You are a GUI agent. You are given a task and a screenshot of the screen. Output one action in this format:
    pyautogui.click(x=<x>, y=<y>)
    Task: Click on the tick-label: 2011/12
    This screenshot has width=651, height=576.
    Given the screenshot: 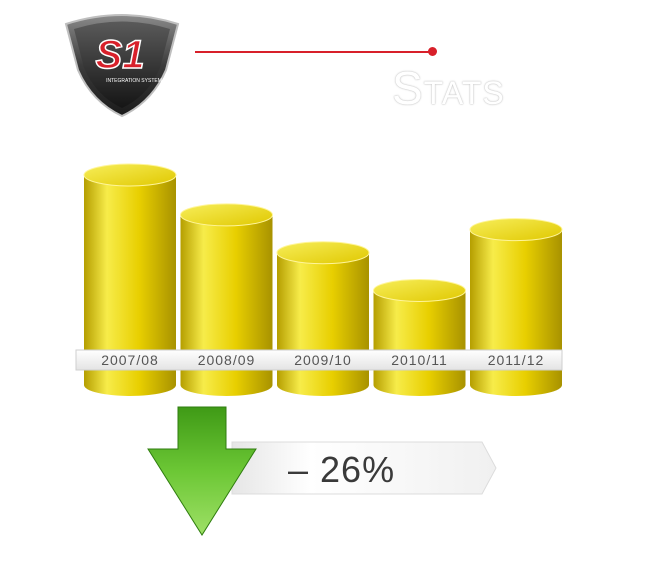 What is the action you would take?
    pyautogui.click(x=516, y=360)
    